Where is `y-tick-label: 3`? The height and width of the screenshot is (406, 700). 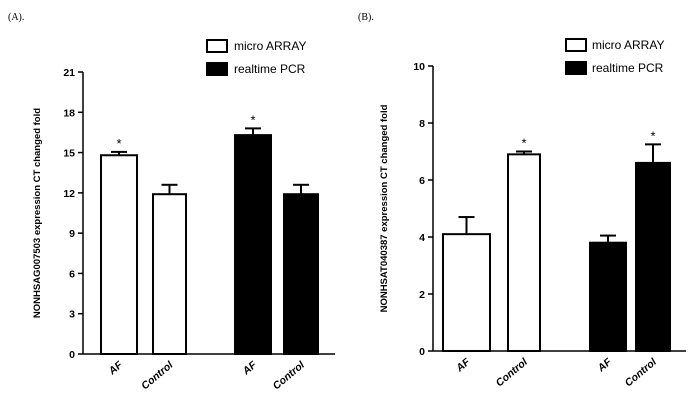
y-tick-label: 3 is located at coordinates (72, 315).